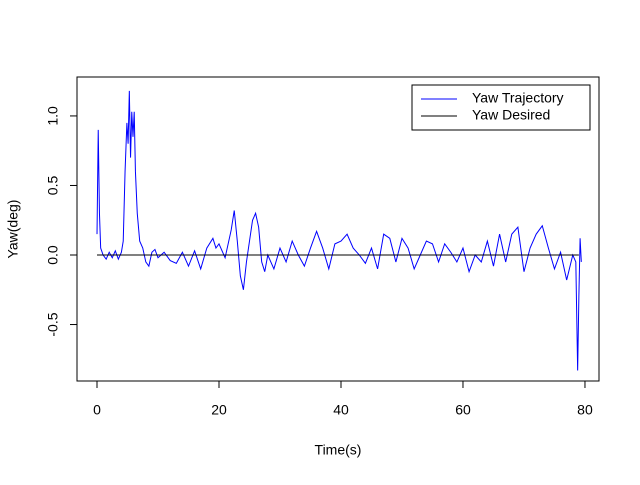 The height and width of the screenshot is (485, 640). I want to click on y-axis-title: Yaw(deg), so click(13, 229).